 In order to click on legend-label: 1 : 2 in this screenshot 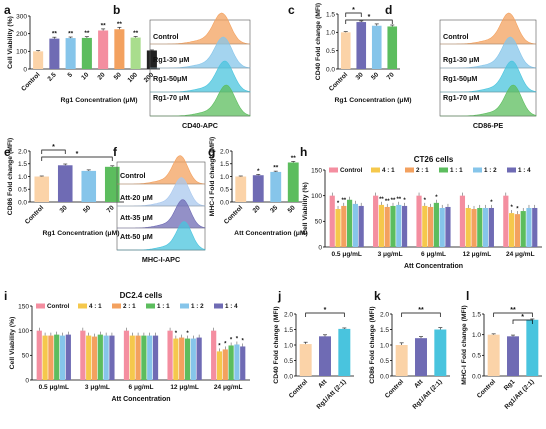, I will do `click(490, 170)`.